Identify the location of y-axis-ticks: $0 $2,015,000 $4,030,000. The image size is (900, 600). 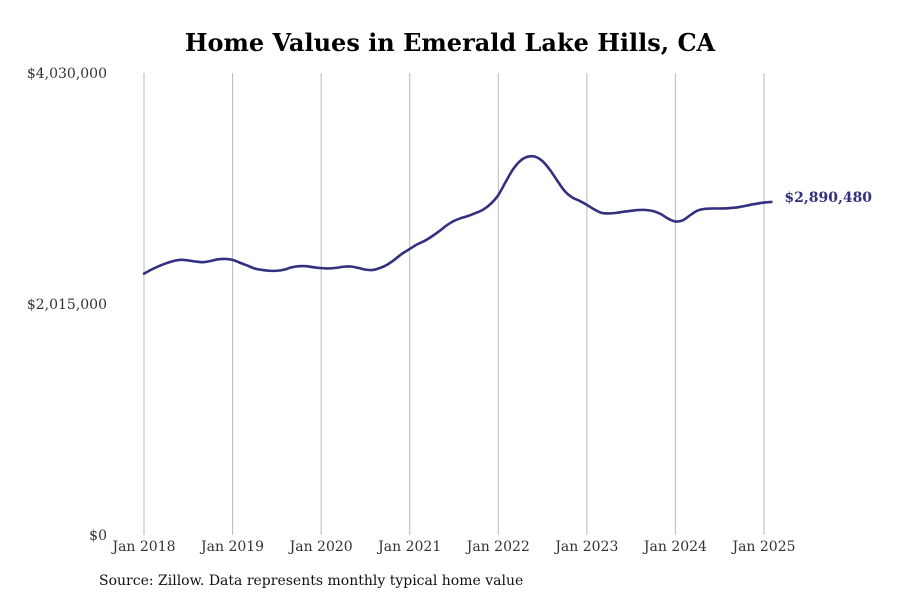
(67, 305).